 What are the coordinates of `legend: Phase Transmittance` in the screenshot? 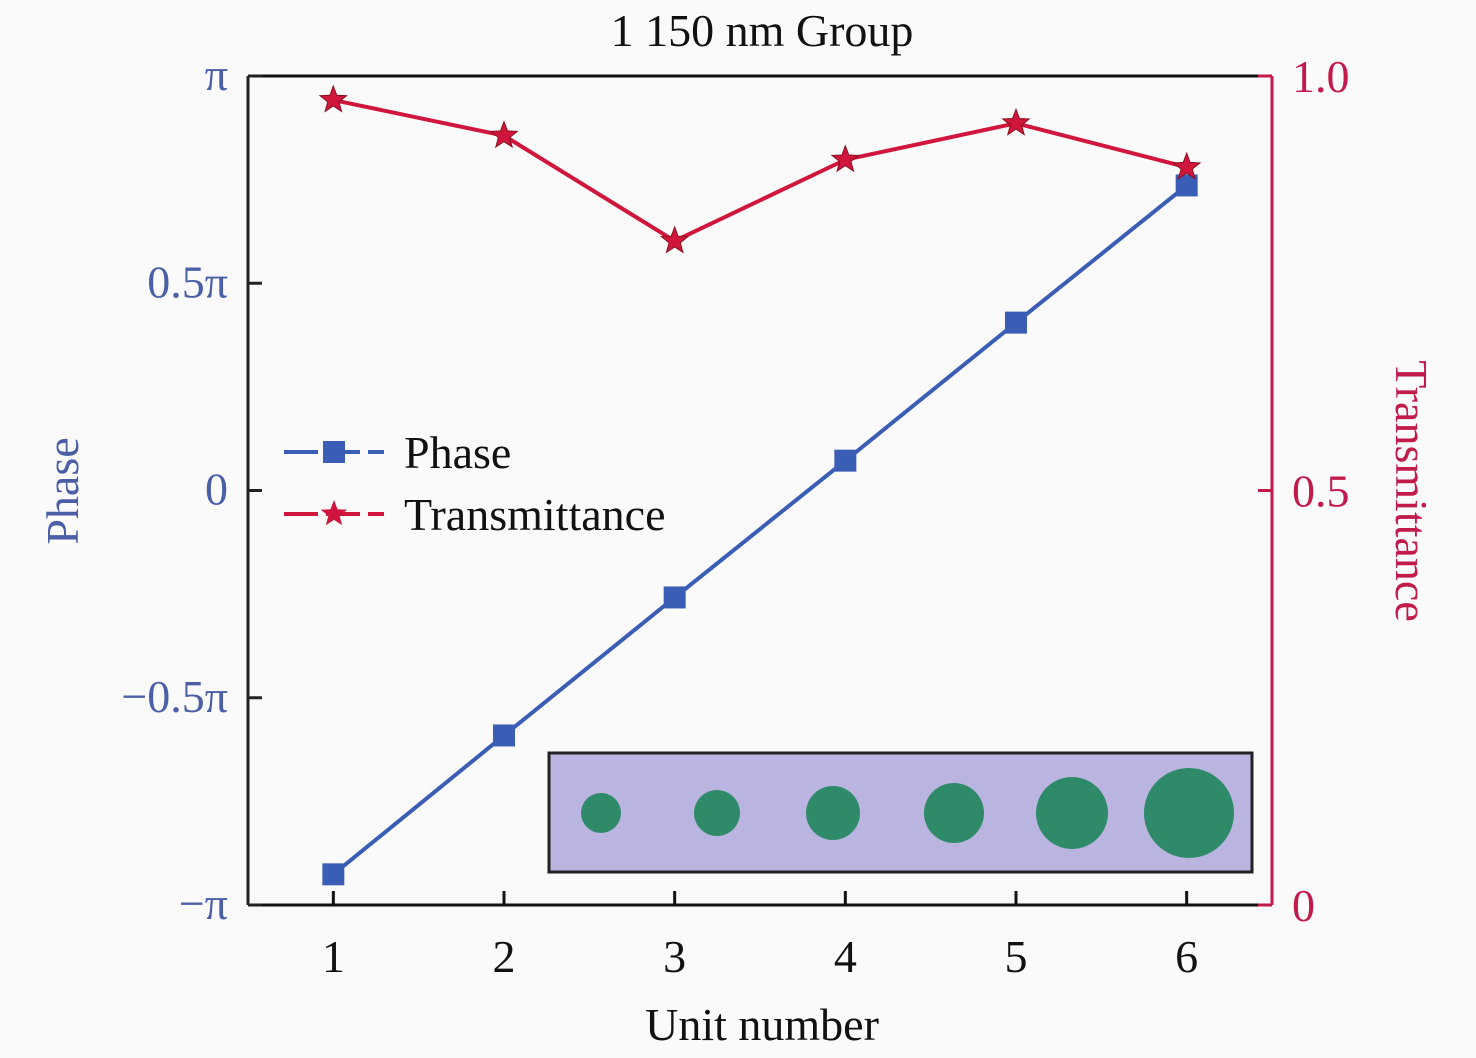 It's located at (475, 483).